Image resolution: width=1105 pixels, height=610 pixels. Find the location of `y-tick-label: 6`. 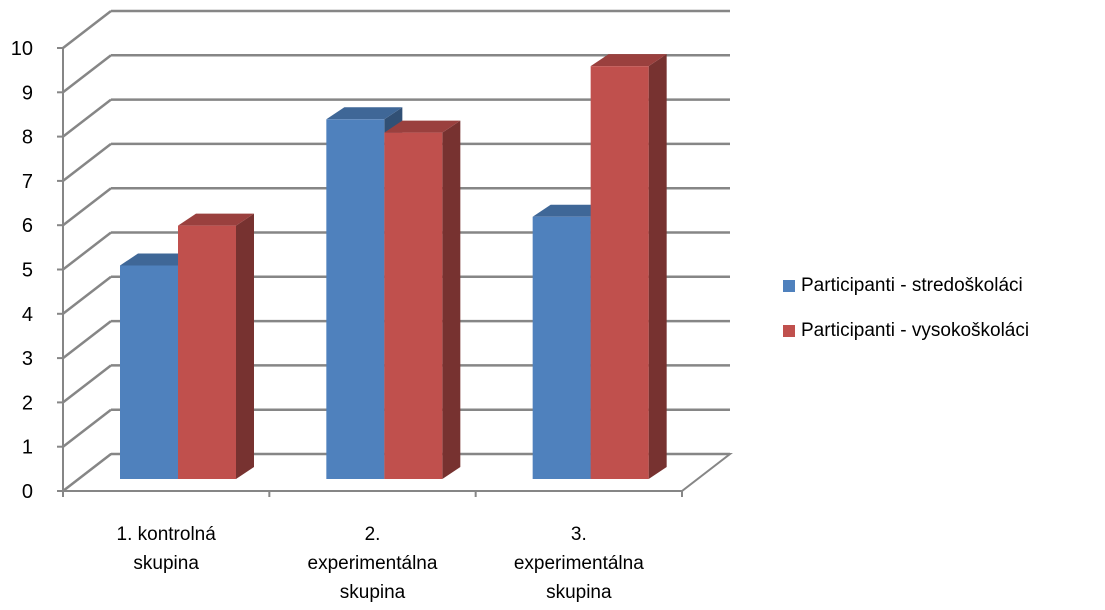

y-tick-label: 6 is located at coordinates (27, 226).